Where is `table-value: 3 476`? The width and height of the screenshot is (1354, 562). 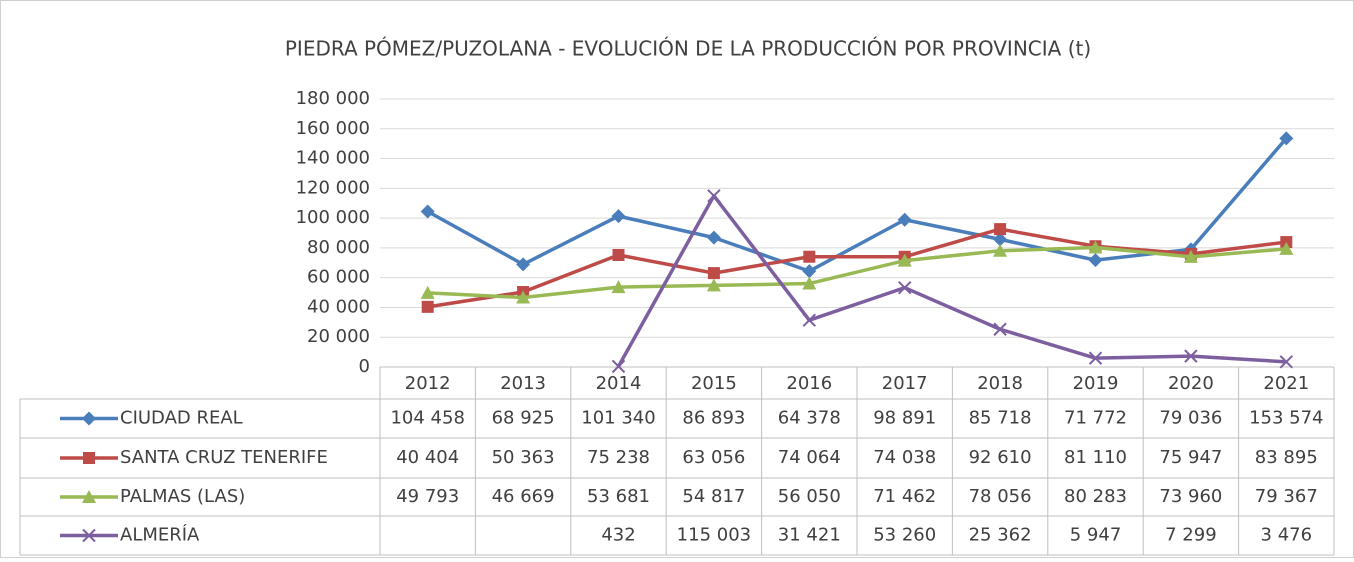
table-value: 3 476 is located at coordinates (1287, 535).